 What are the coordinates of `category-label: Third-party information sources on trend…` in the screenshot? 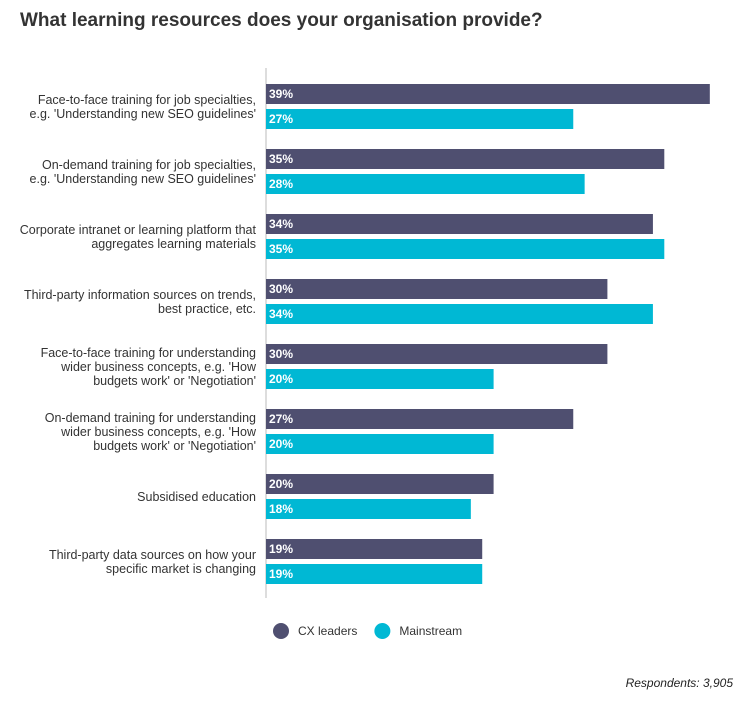 It's located at (139, 301).